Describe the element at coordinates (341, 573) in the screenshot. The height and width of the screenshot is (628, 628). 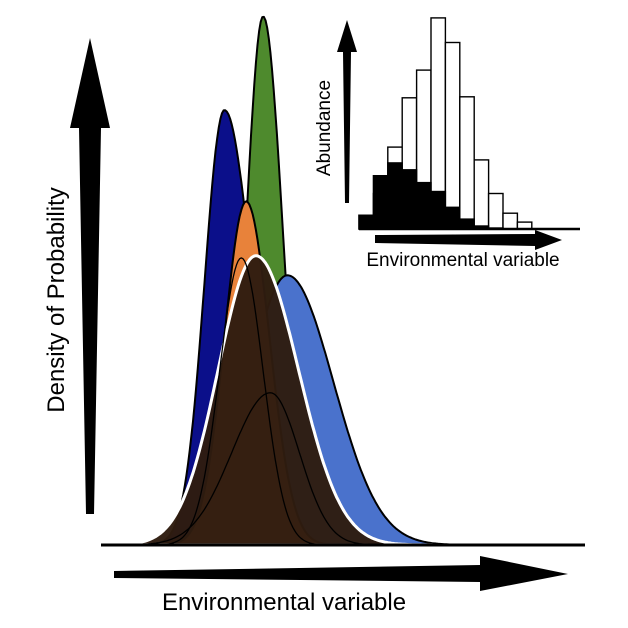
I see `main-x-axis-arrow` at that location.